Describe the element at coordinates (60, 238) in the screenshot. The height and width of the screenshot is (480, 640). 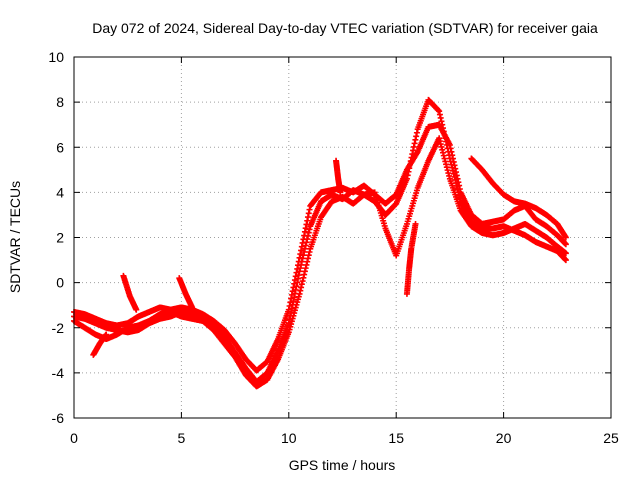
I see `y-tick-label: 2` at that location.